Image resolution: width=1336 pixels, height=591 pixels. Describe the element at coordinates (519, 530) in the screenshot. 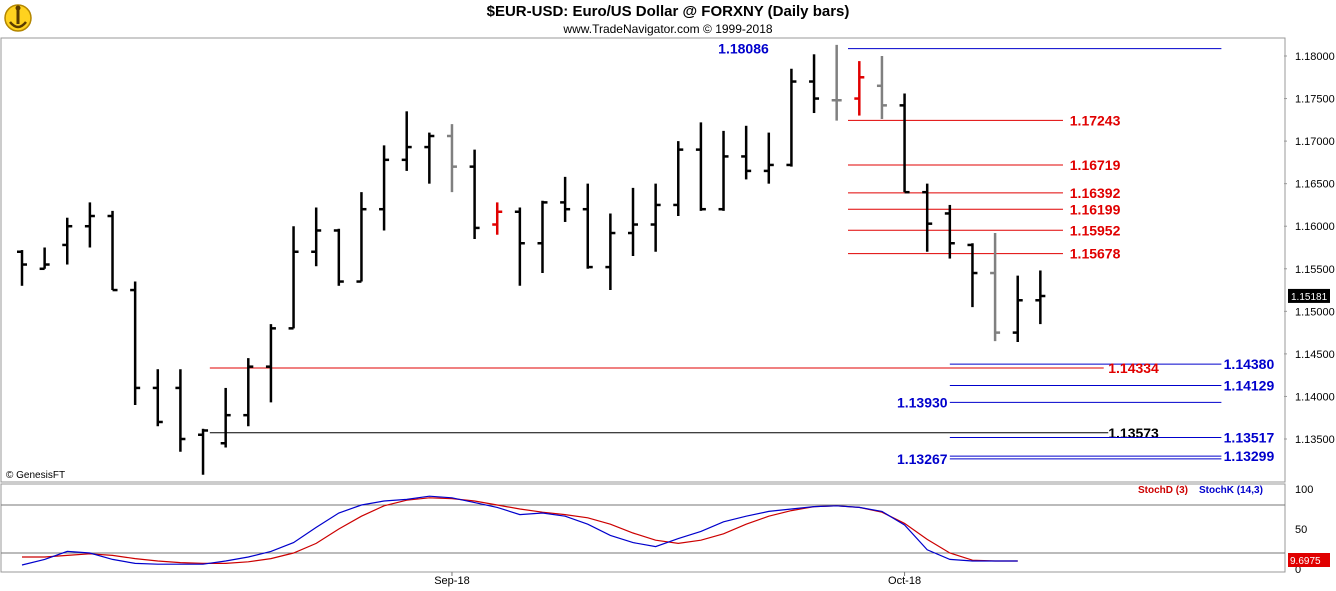

I see `stoch-series-line` at that location.